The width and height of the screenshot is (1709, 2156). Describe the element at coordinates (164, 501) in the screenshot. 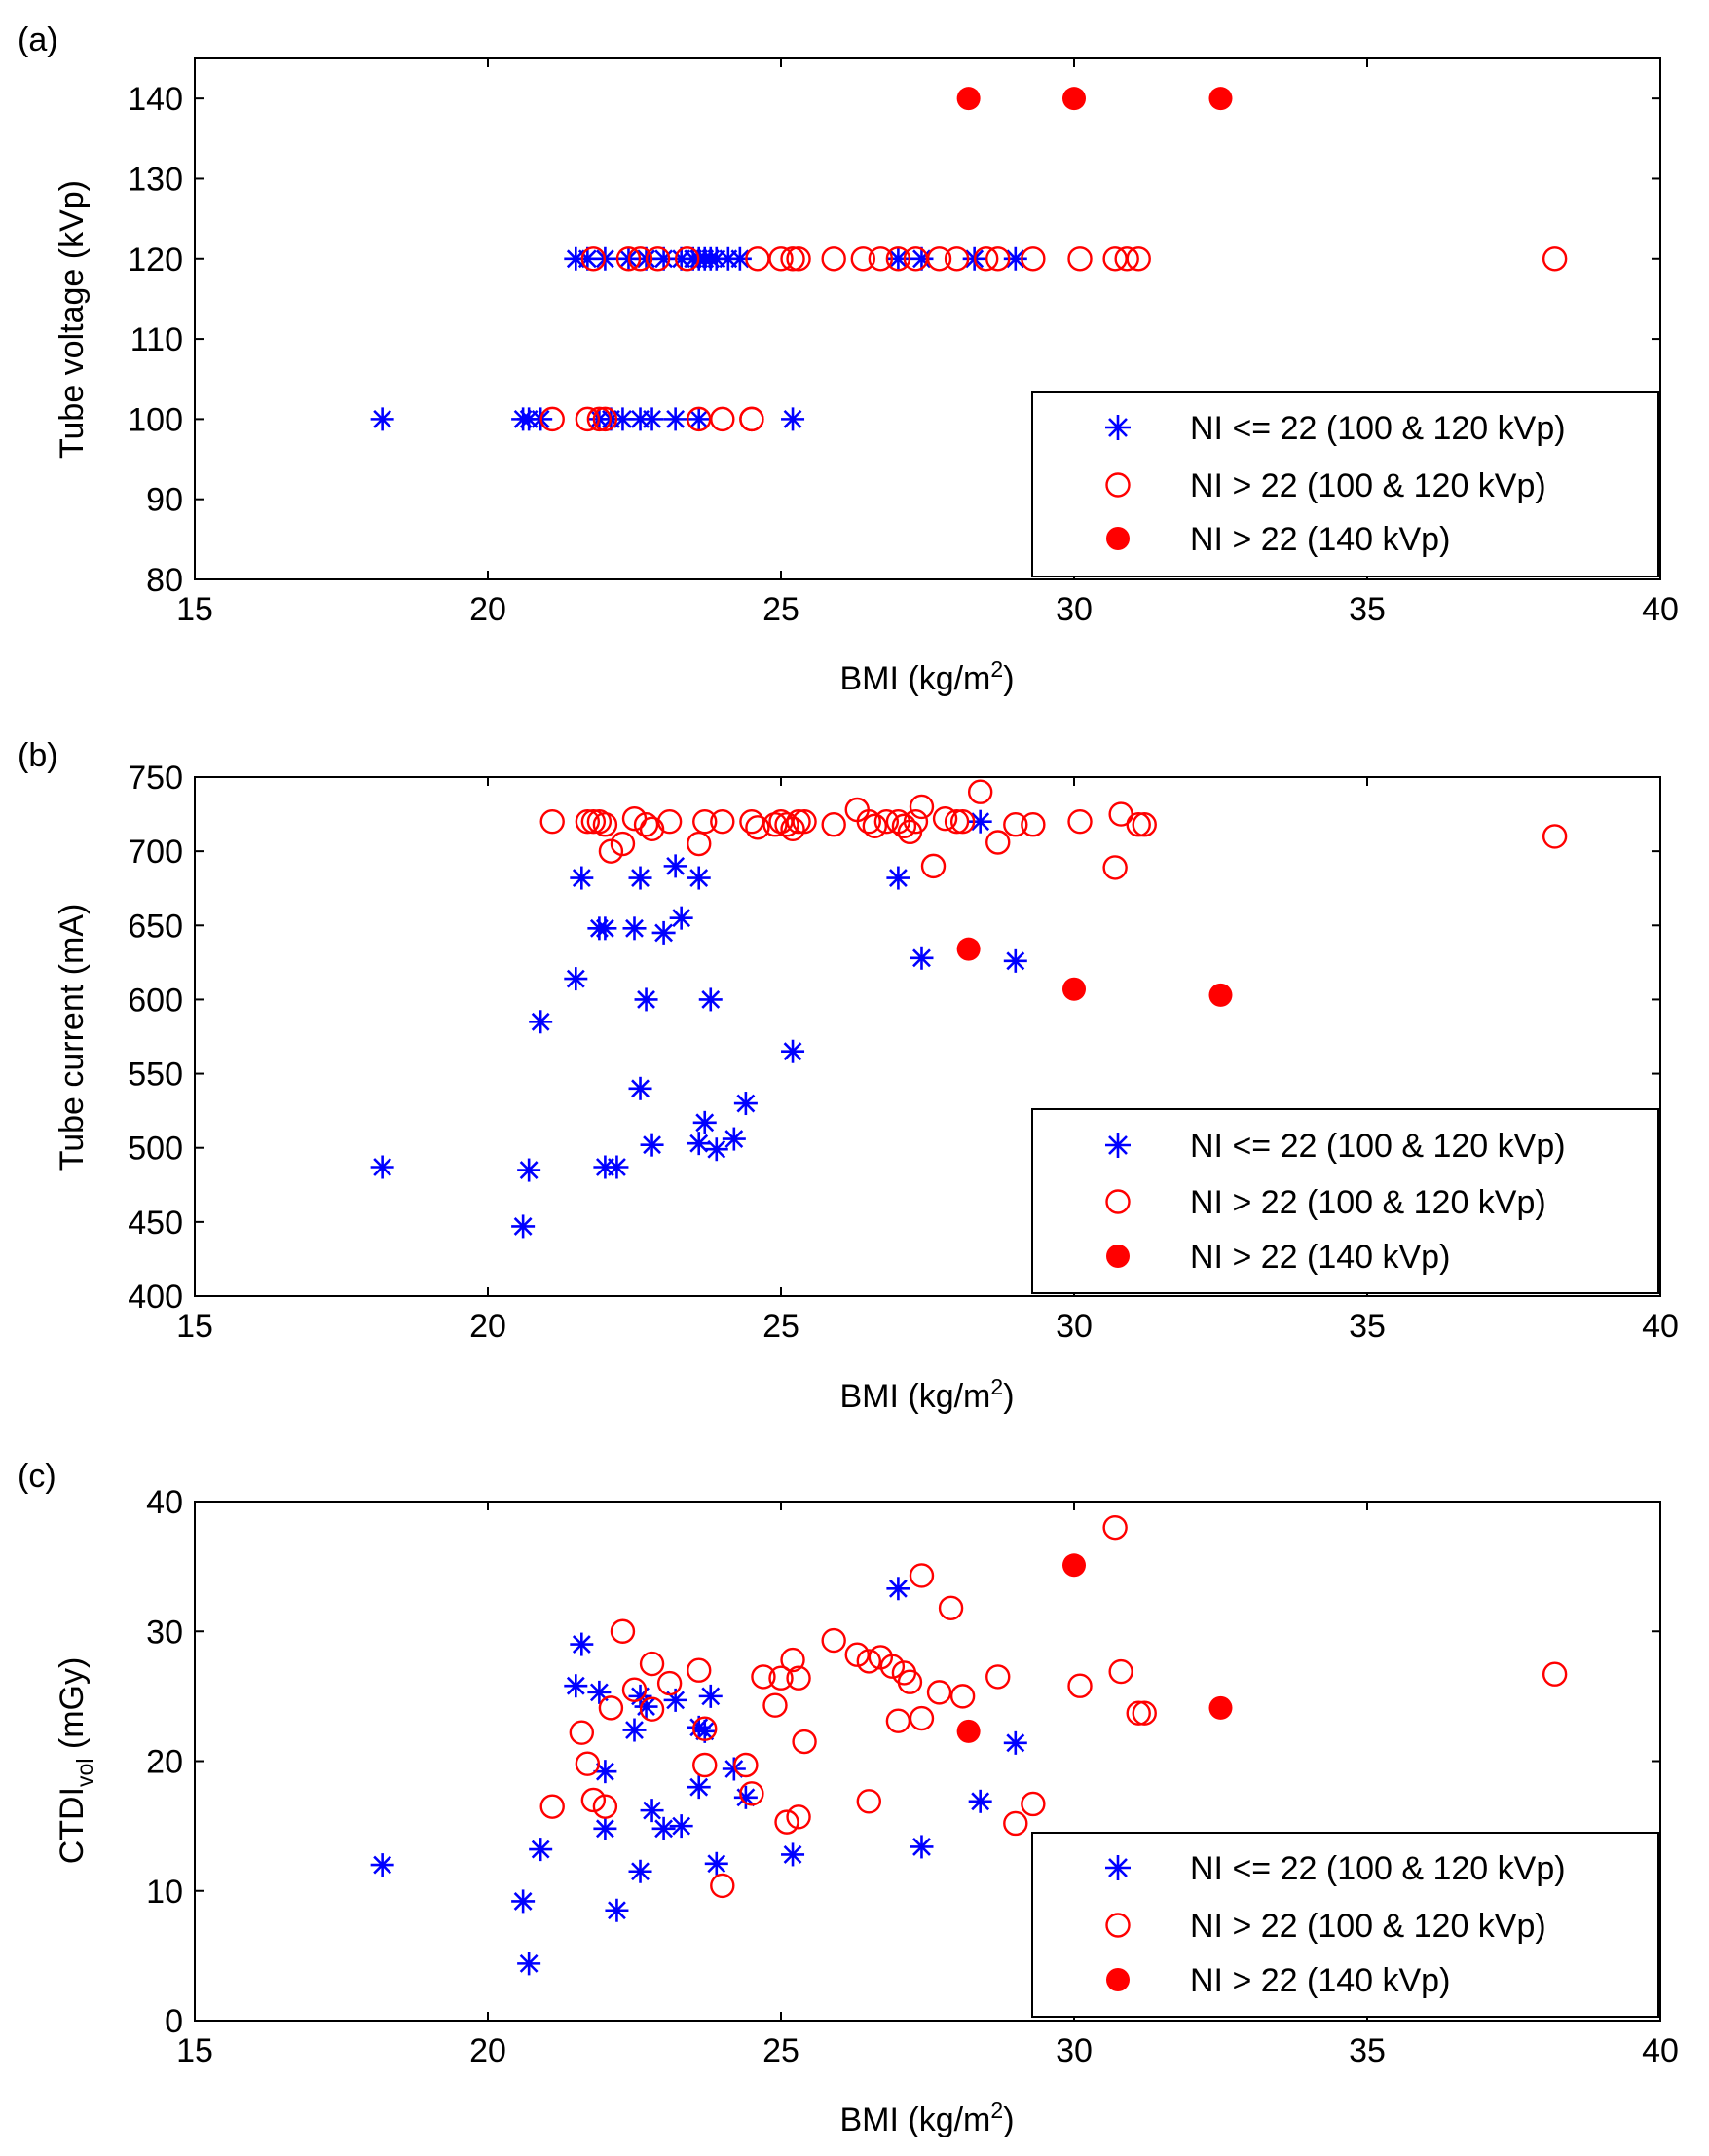

I see `y-tick-label: 90` at that location.